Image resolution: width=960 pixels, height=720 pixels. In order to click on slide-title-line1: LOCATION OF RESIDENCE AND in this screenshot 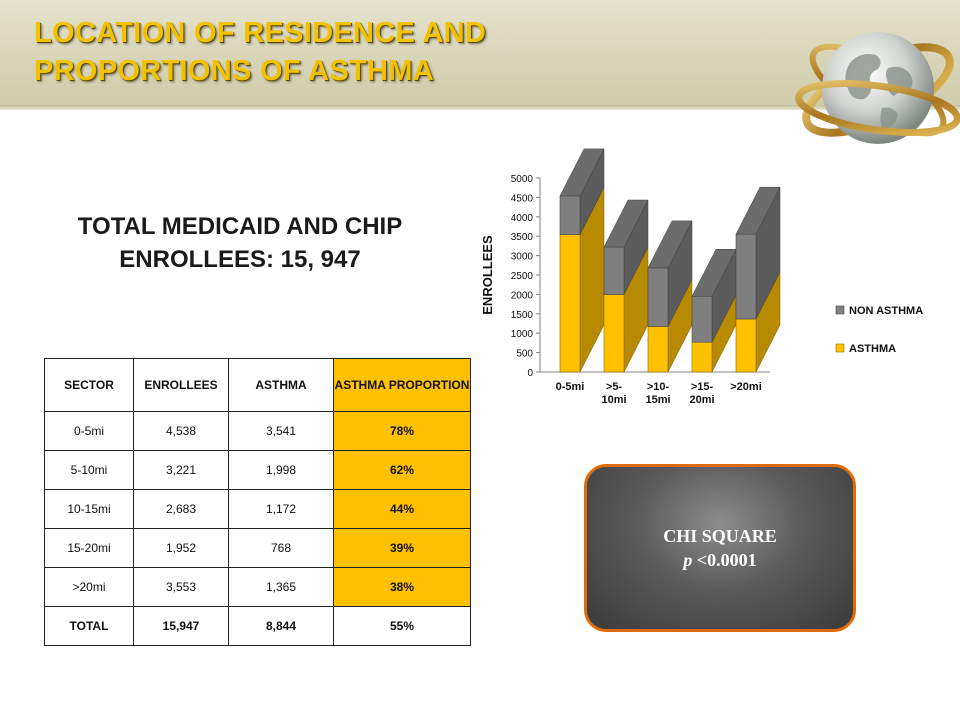, I will do `click(260, 33)`.